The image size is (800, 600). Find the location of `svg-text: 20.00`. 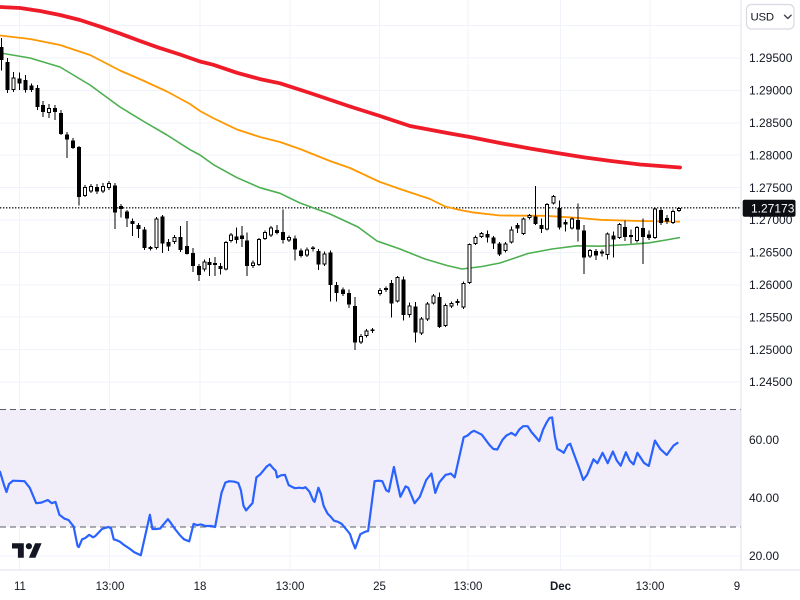

svg-text: 20.00 is located at coordinates (764, 556).